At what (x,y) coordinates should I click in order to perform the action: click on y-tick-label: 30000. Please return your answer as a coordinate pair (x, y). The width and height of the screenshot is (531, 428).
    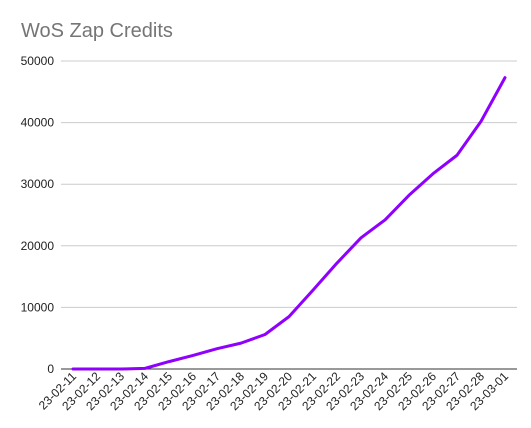
    Looking at the image, I should click on (38, 184).